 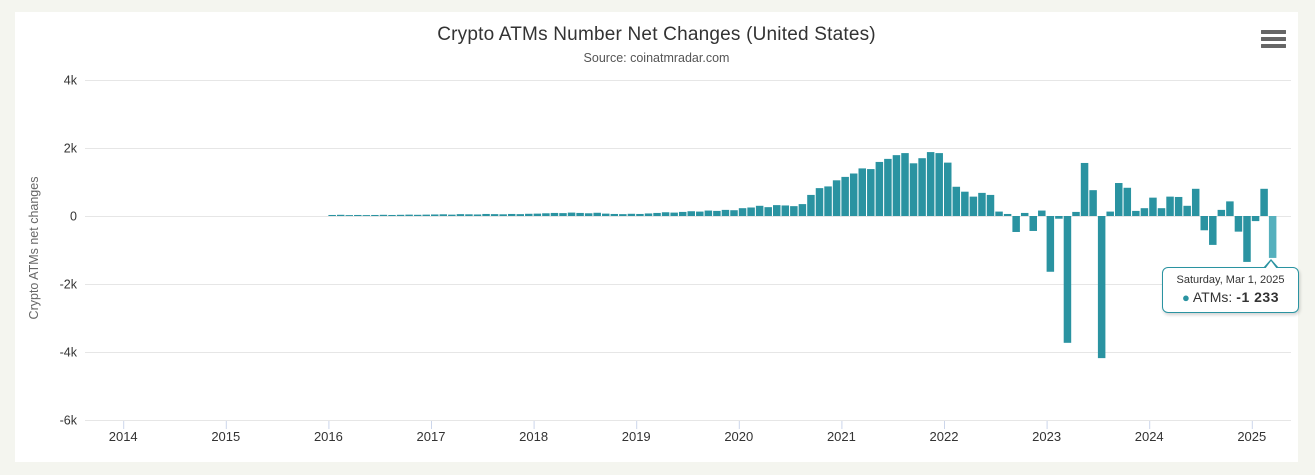 I want to click on chart-menu-button, so click(x=1274, y=39).